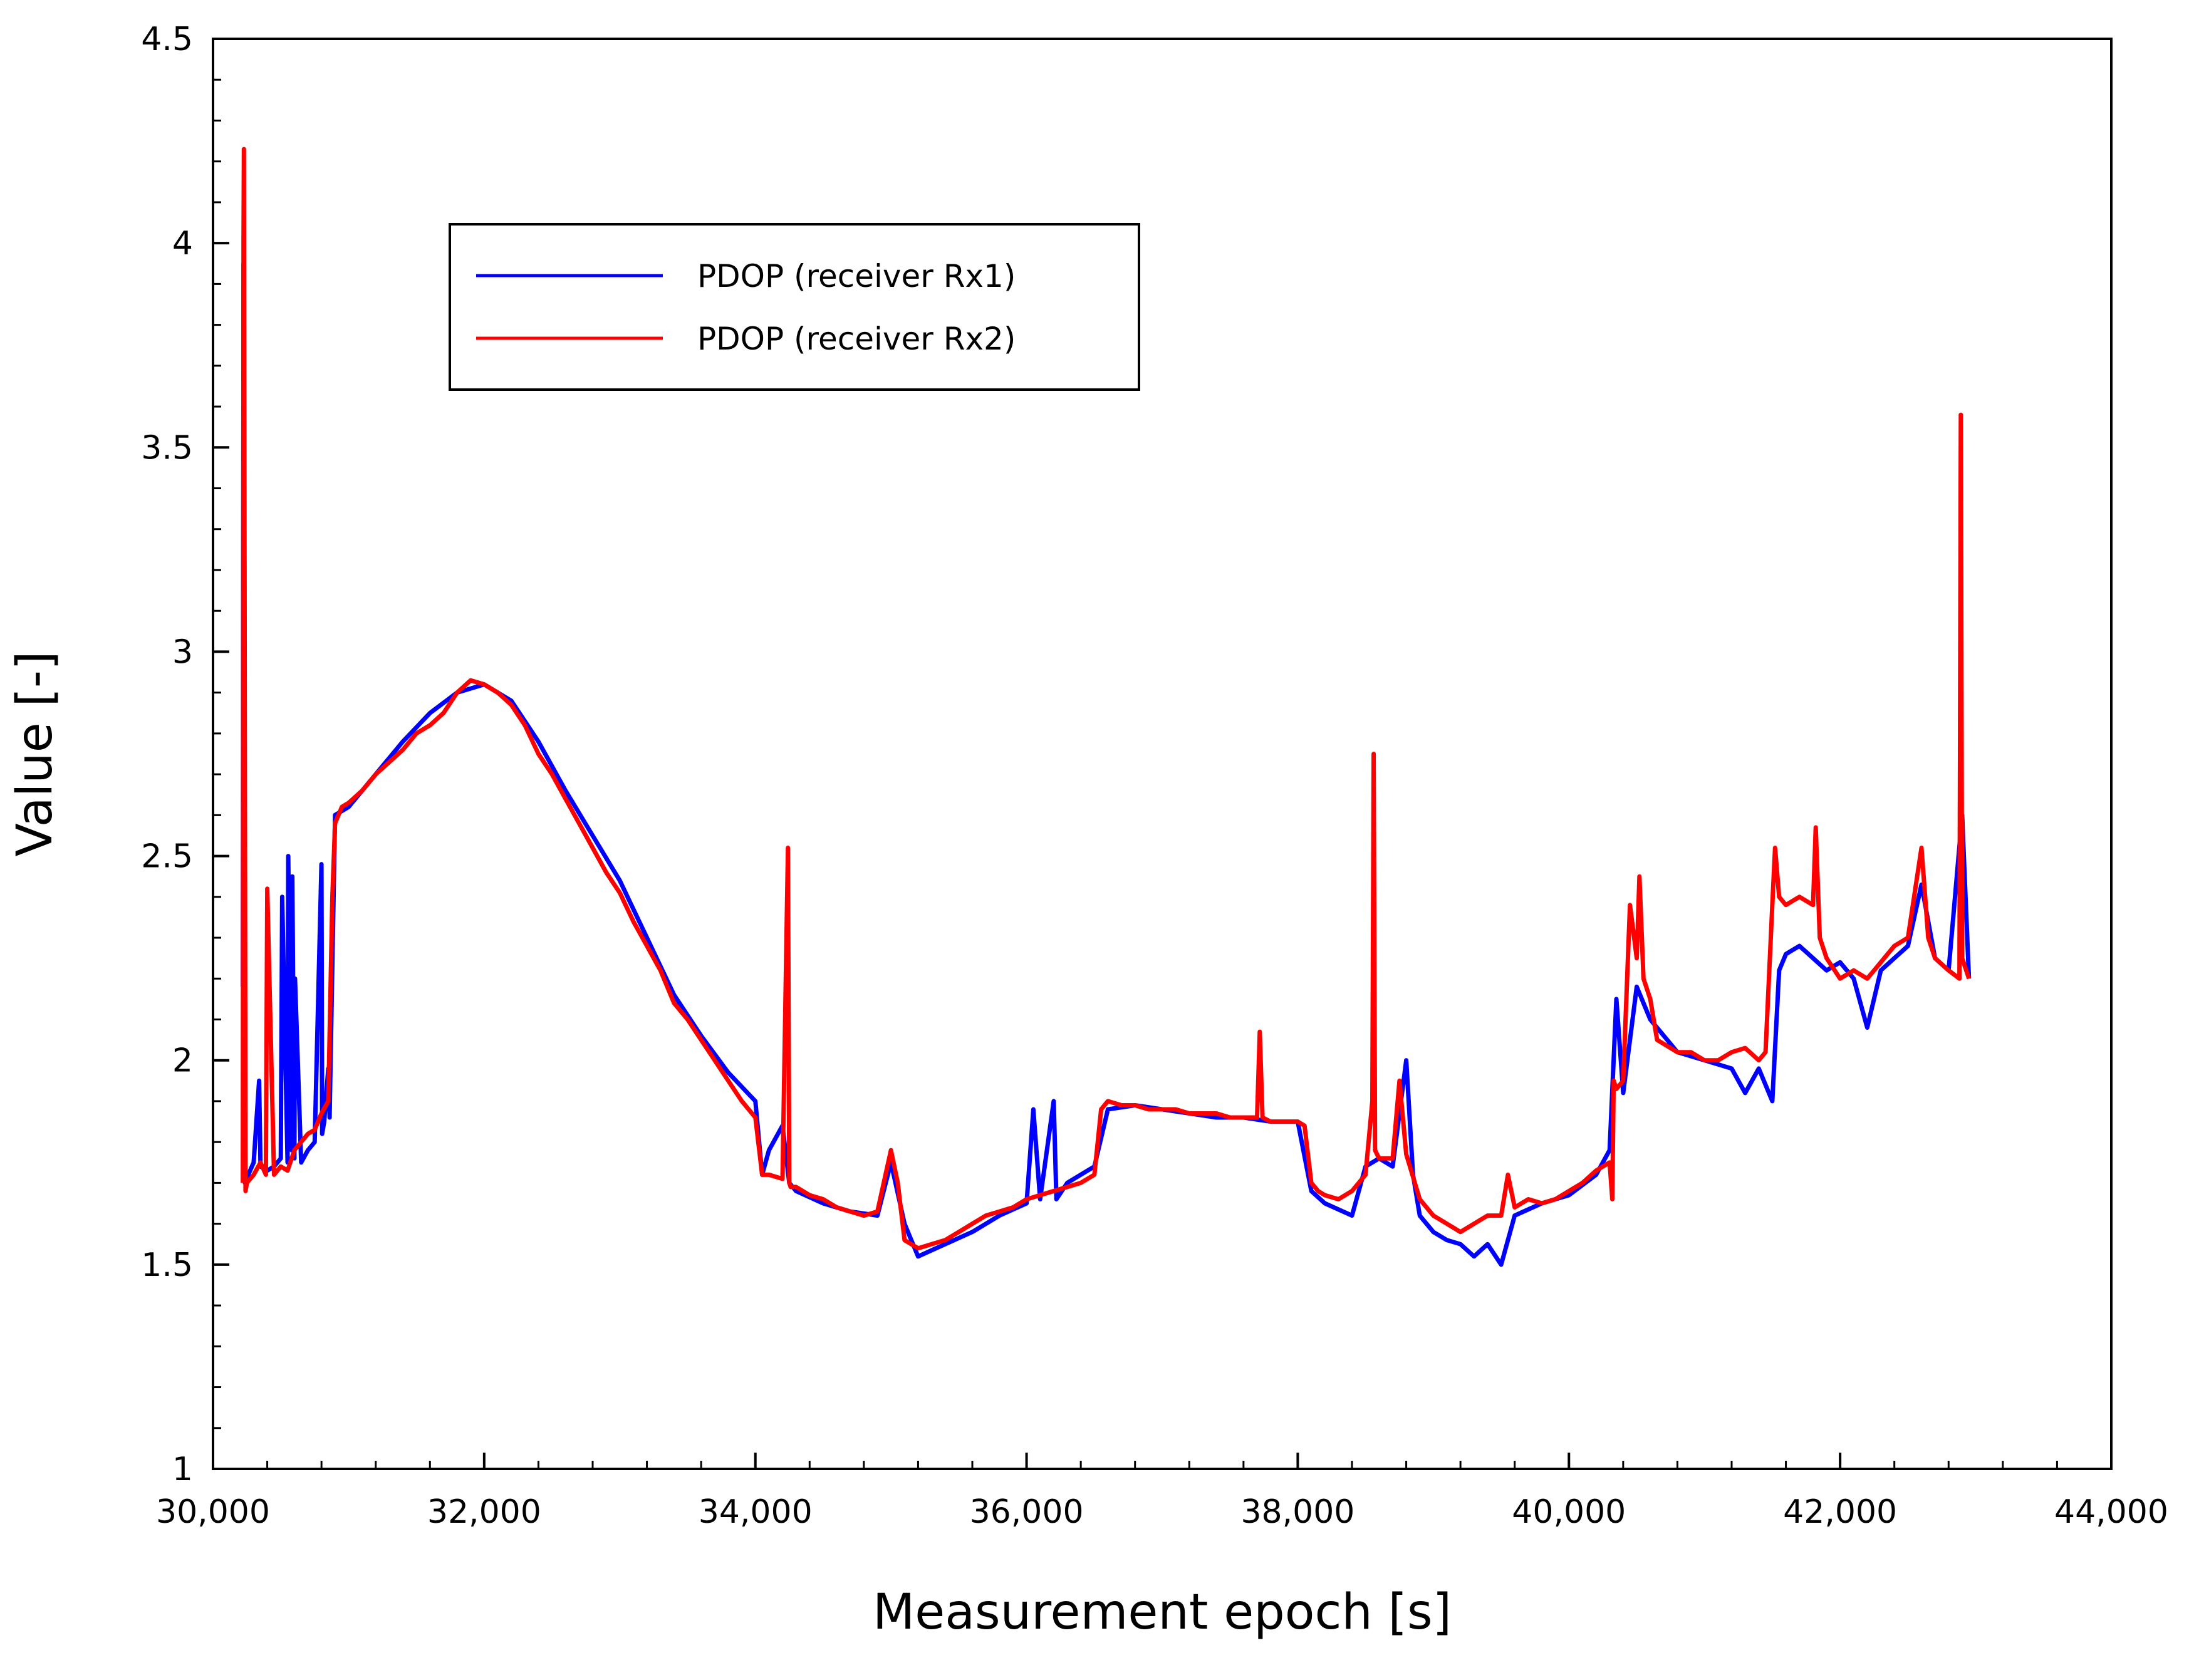 This screenshot has width=2194, height=1680. Describe the element at coordinates (35, 754) in the screenshot. I see `y-axis-title: Value [-]` at that location.